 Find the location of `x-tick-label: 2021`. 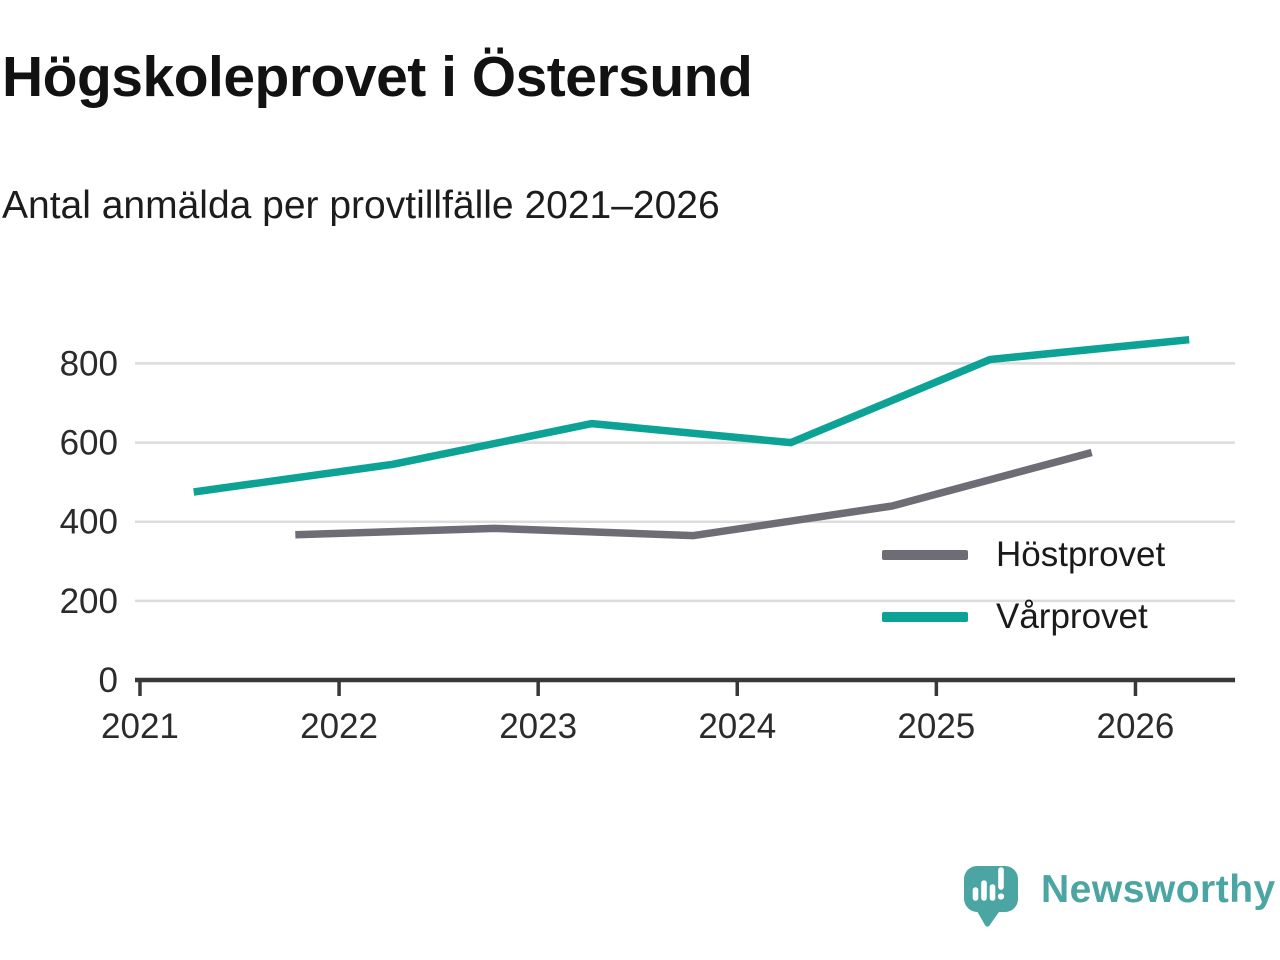

x-tick-label: 2021 is located at coordinates (140, 726).